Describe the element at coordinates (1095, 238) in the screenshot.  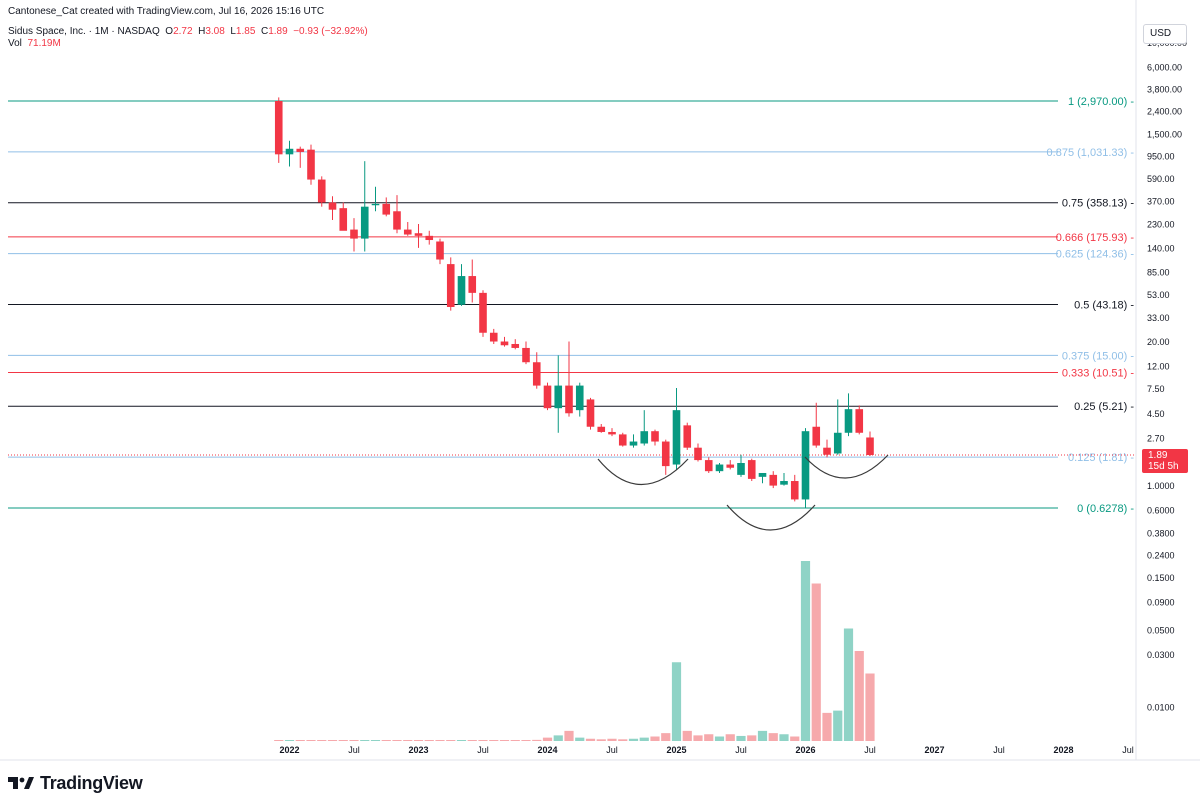
I see `fib-level-label: 0.666 (175.93) -` at that location.